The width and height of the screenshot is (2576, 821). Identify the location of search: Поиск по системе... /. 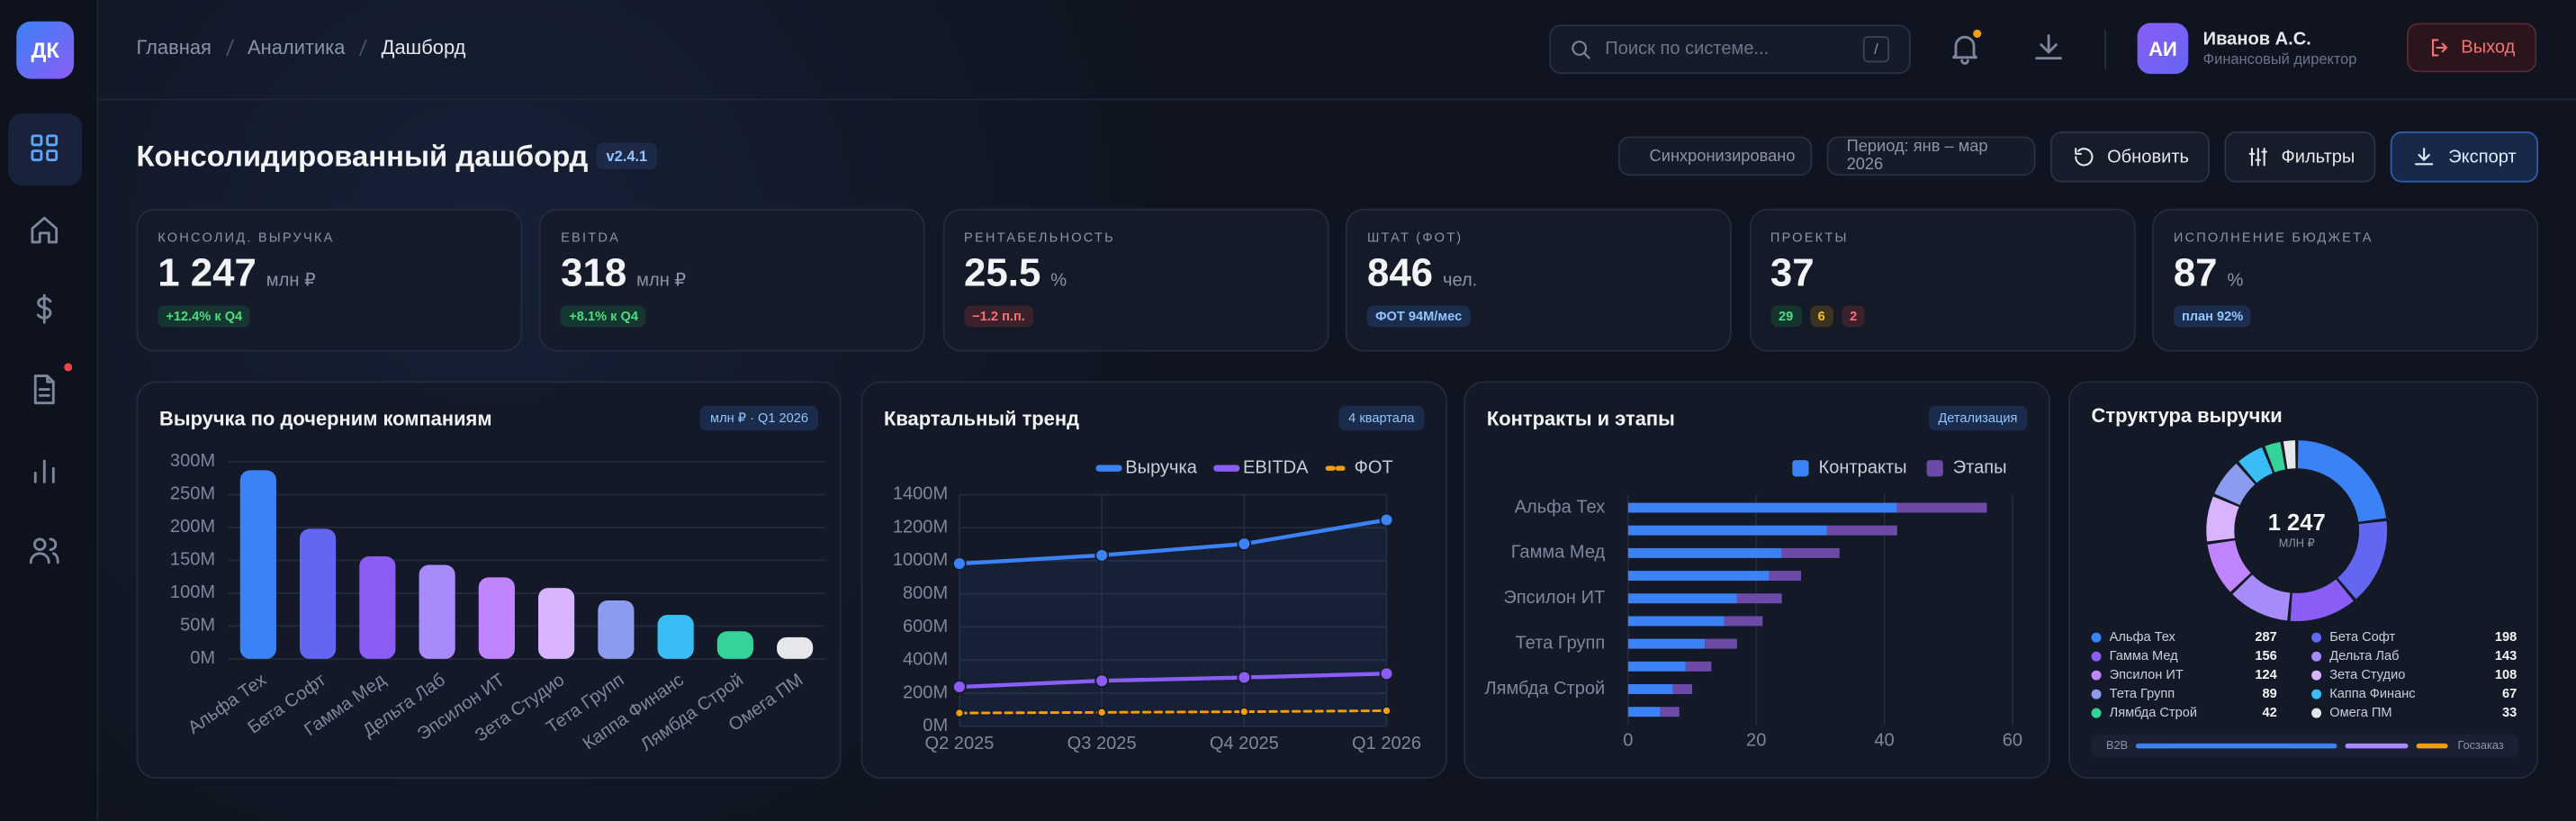
(1730, 50).